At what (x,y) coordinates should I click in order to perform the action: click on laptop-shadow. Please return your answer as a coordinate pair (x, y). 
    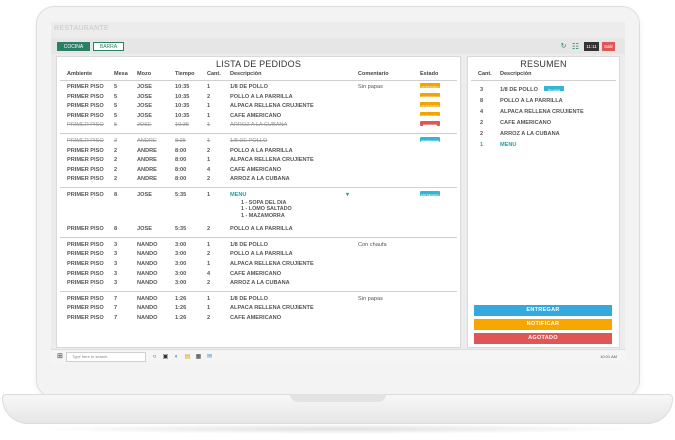
    Looking at the image, I should click on (337, 429).